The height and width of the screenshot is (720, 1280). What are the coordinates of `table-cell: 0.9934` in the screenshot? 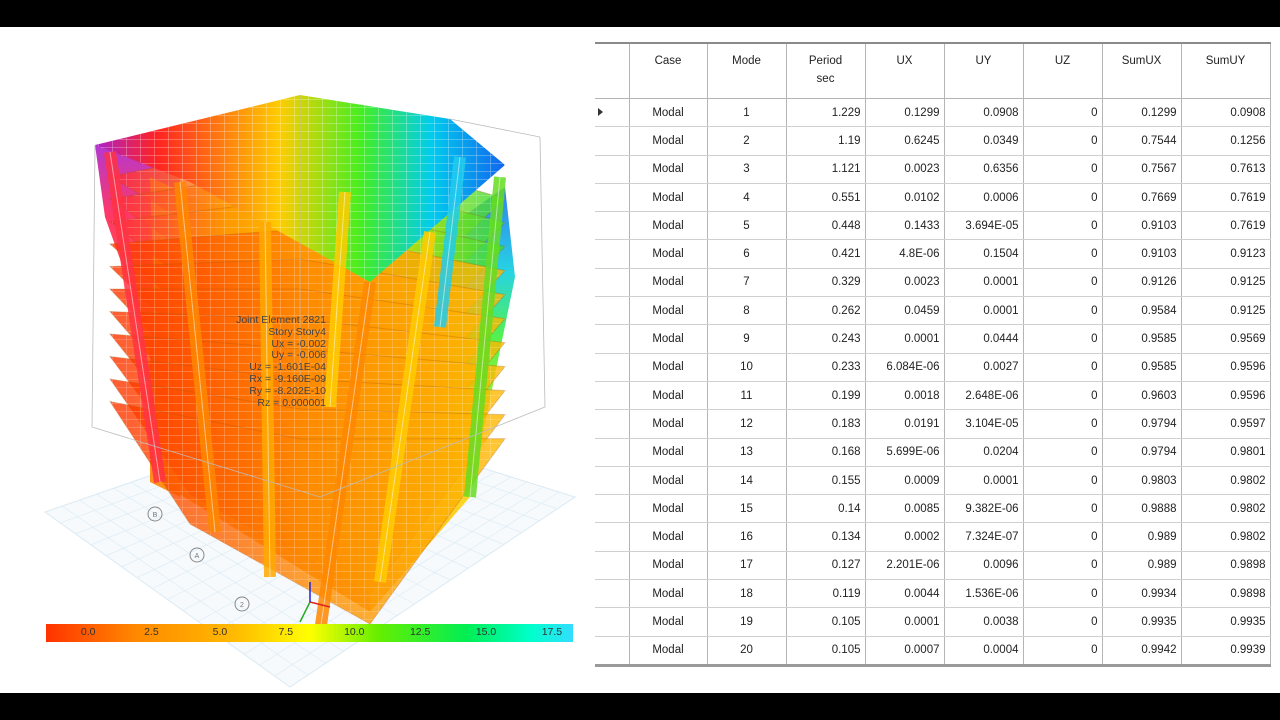 It's located at (1142, 594).